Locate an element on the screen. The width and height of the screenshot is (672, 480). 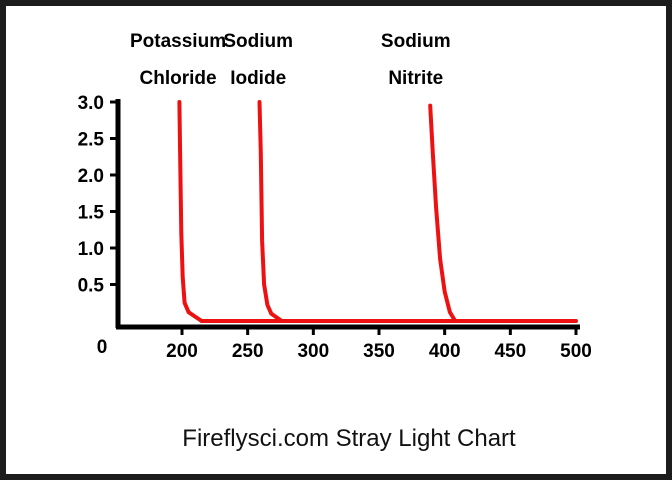
x-tick-label: 200 is located at coordinates (182, 351).